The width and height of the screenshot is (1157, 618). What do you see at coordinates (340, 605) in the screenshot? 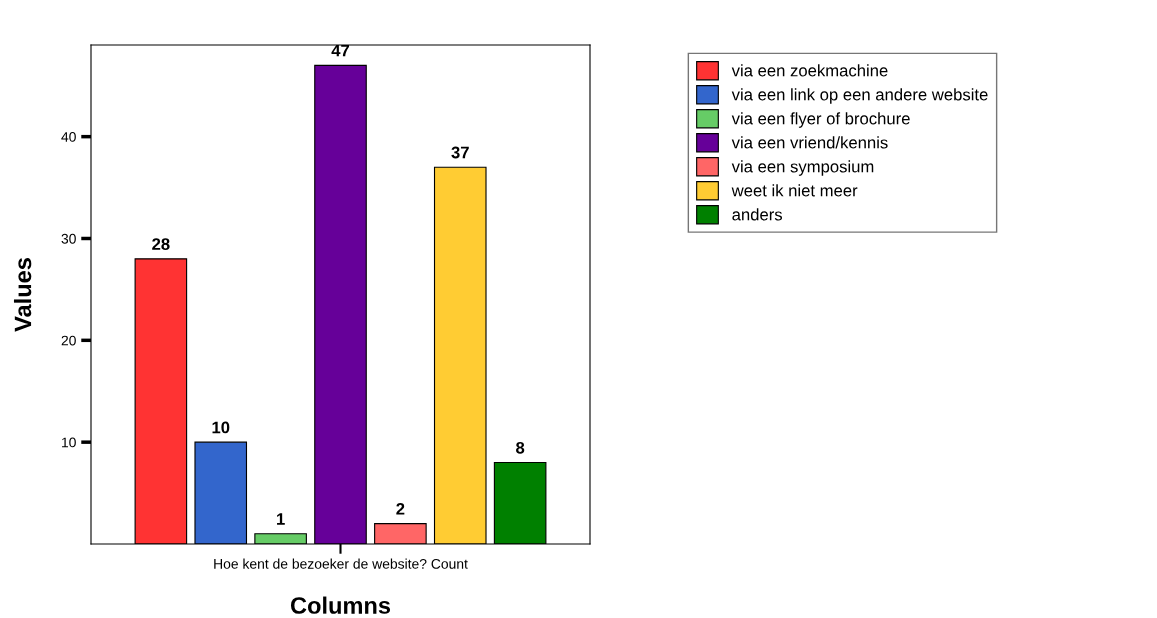
I see `x-axis-title: Columns` at bounding box center [340, 605].